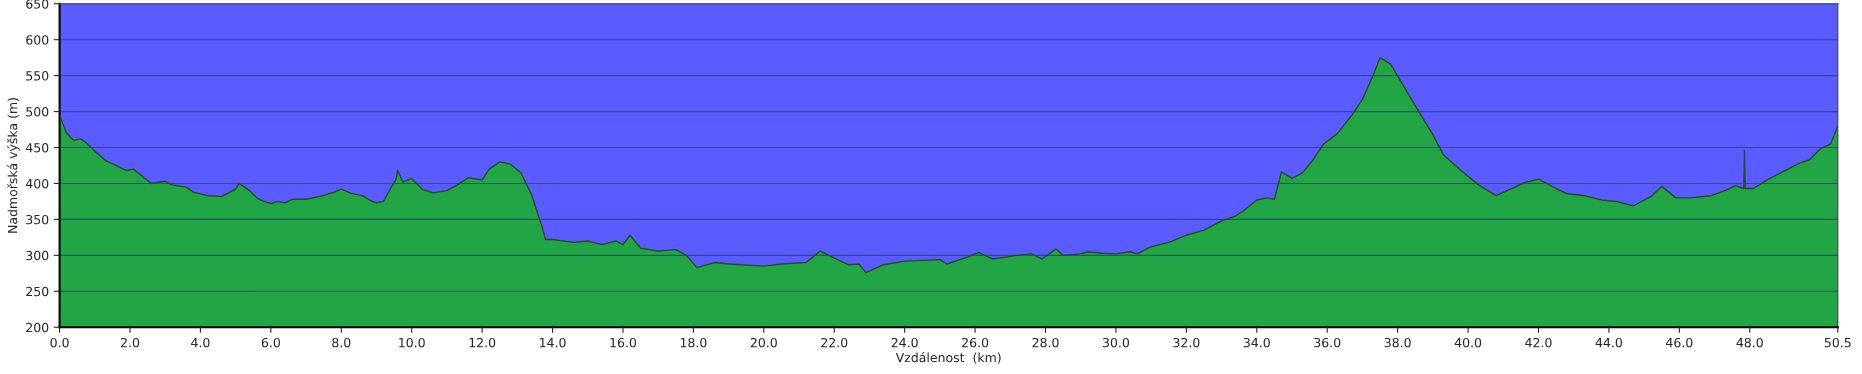  Describe the element at coordinates (59, 342) in the screenshot. I see `x-tick-label: 0.0` at that location.